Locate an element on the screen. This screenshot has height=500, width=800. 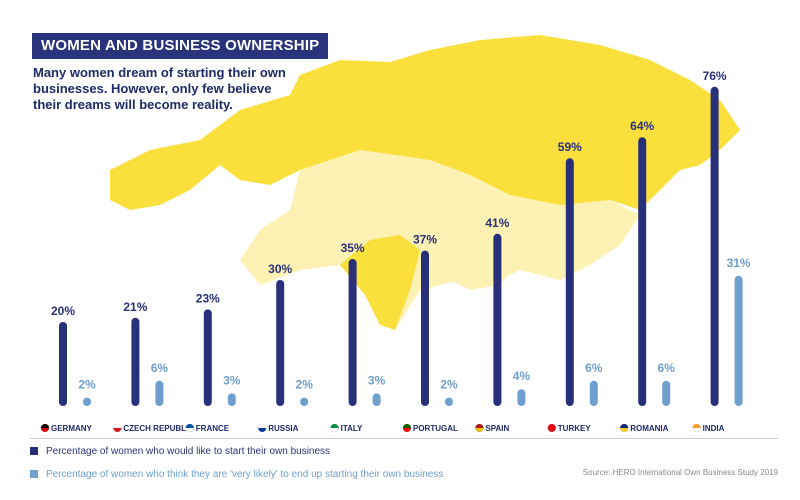
bar-portugal-series1 is located at coordinates (425, 328).